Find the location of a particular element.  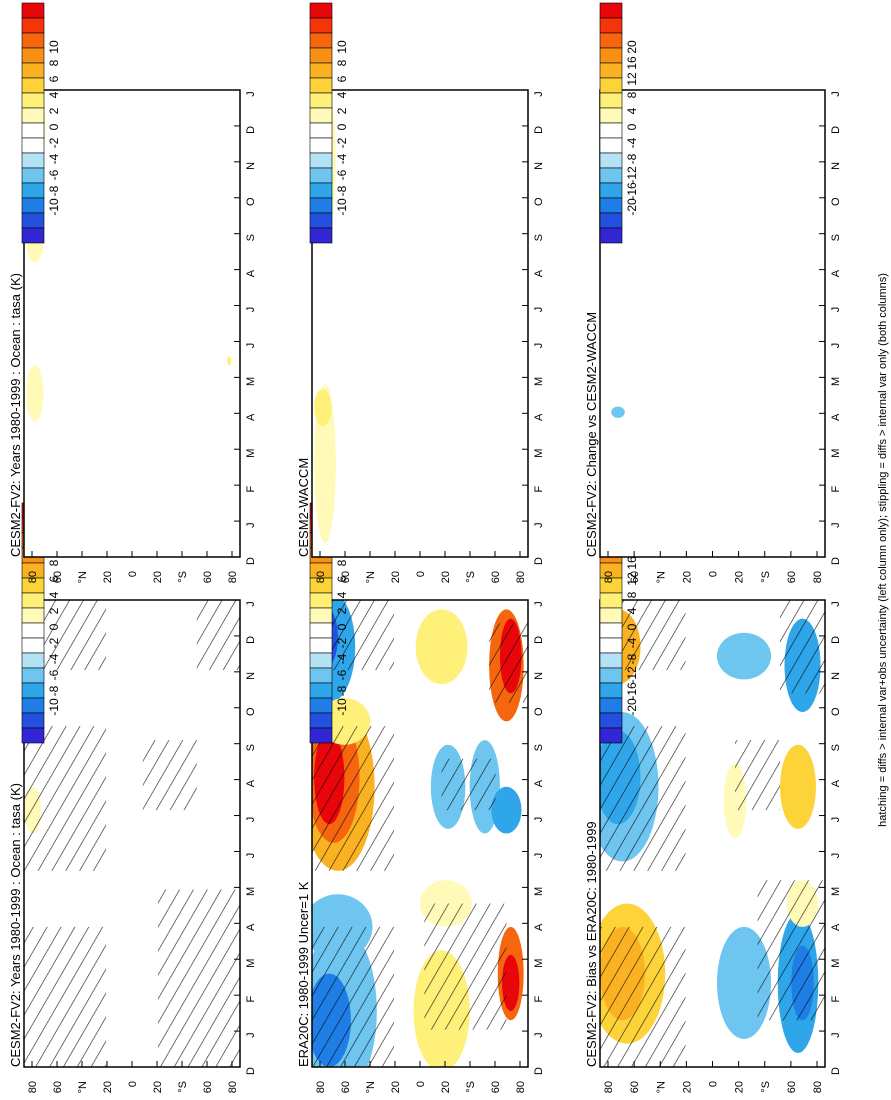

colorbar-label: -6 is located at coordinates (342, 174).